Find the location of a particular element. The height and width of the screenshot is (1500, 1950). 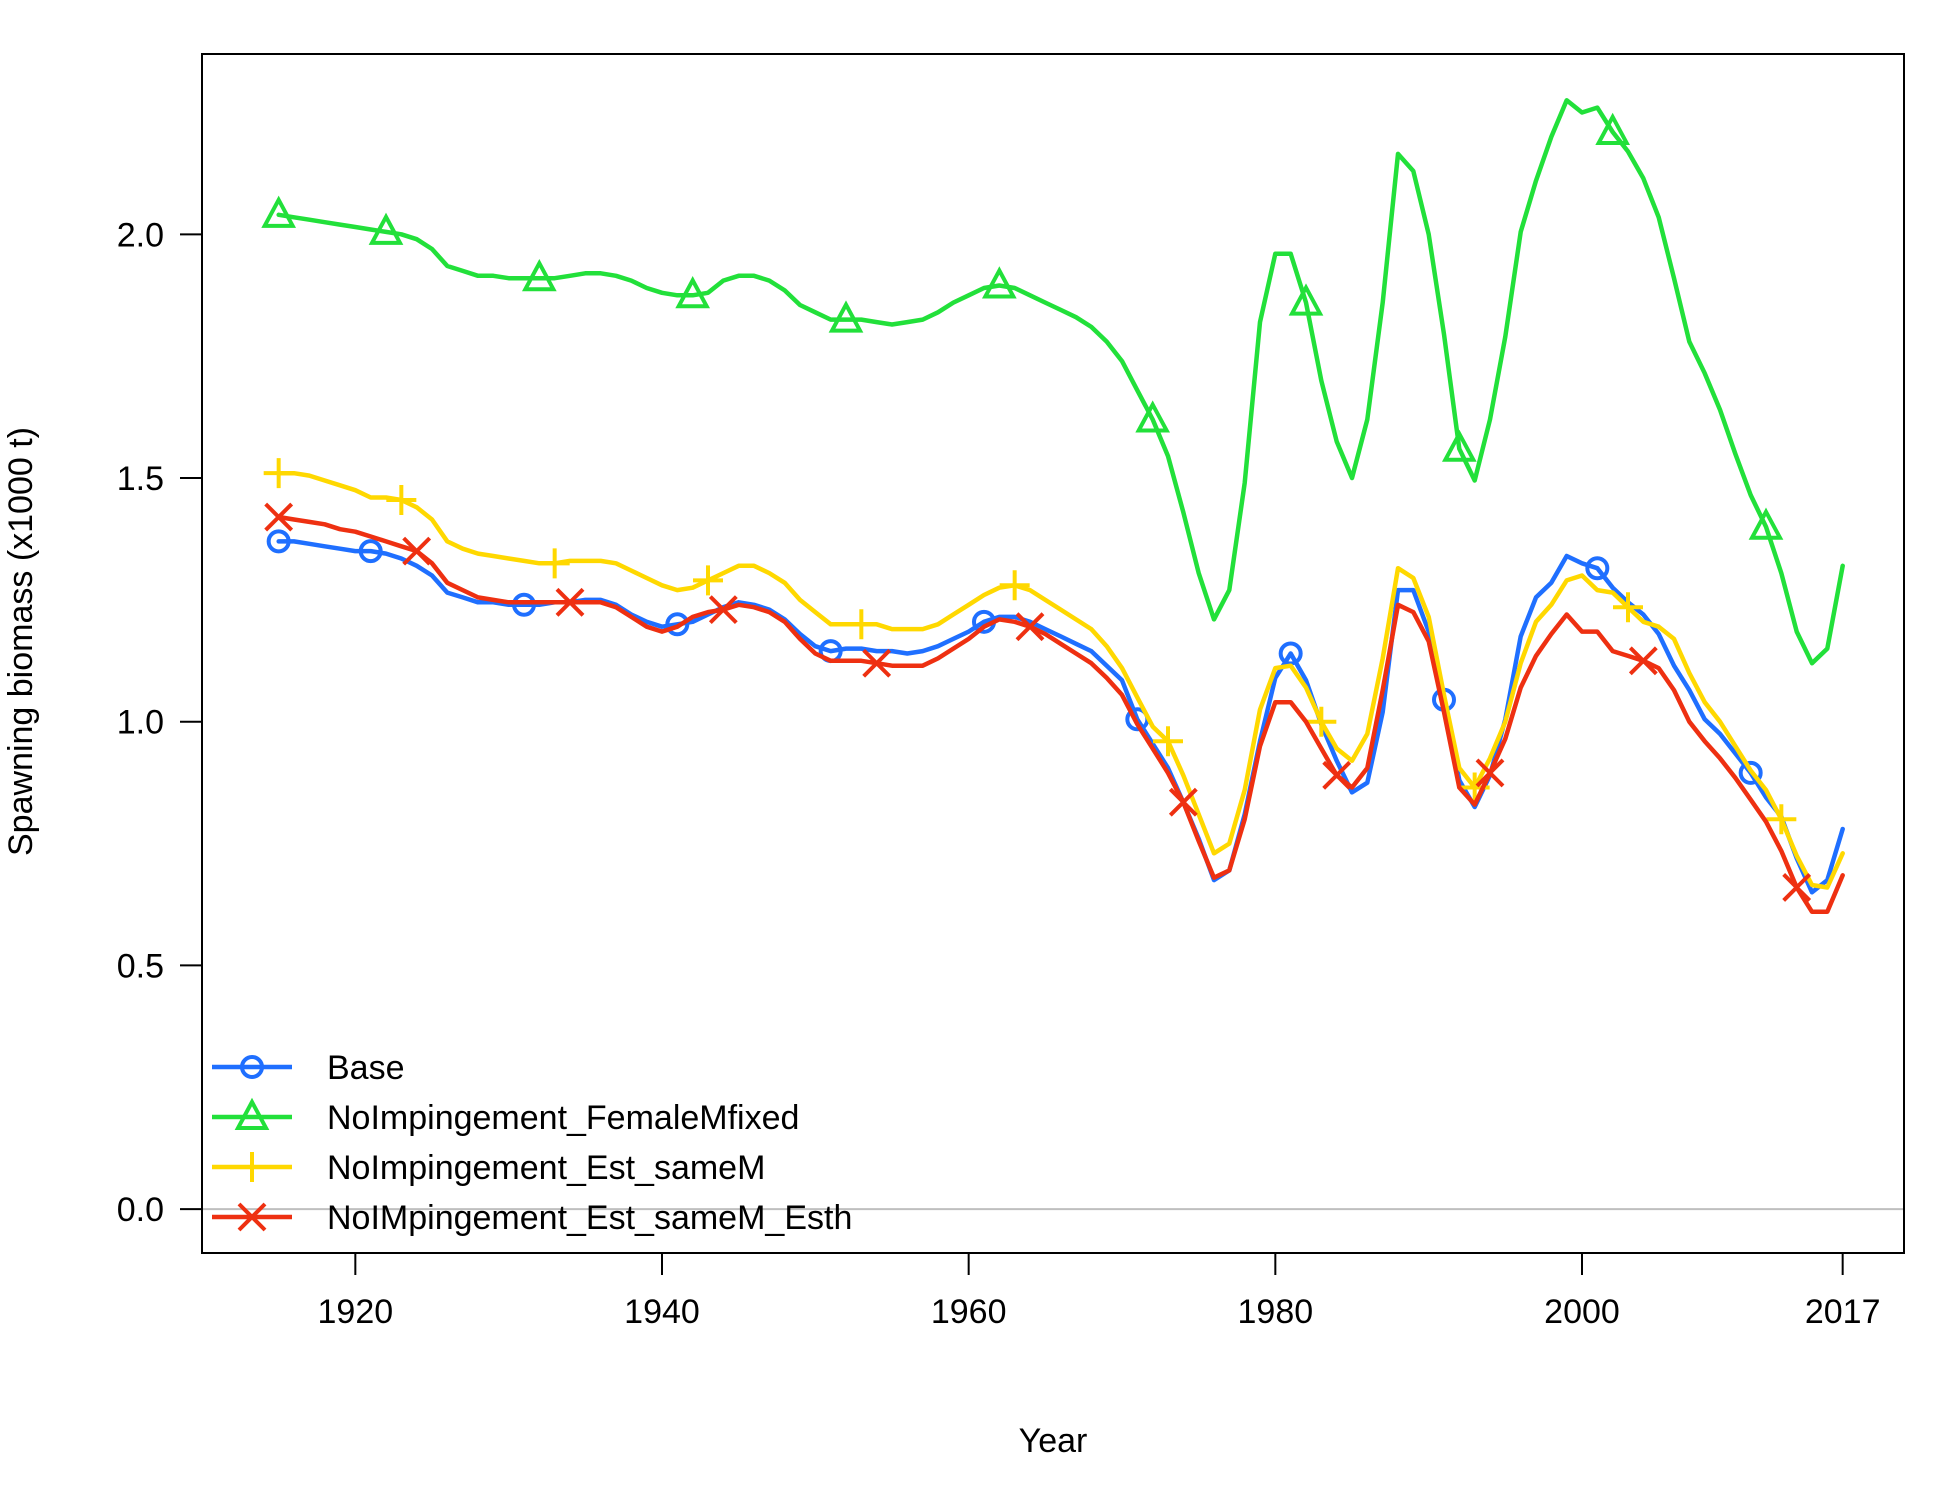

y-axis-label: Spawning biomass (x1000 t) is located at coordinates (21, 641).